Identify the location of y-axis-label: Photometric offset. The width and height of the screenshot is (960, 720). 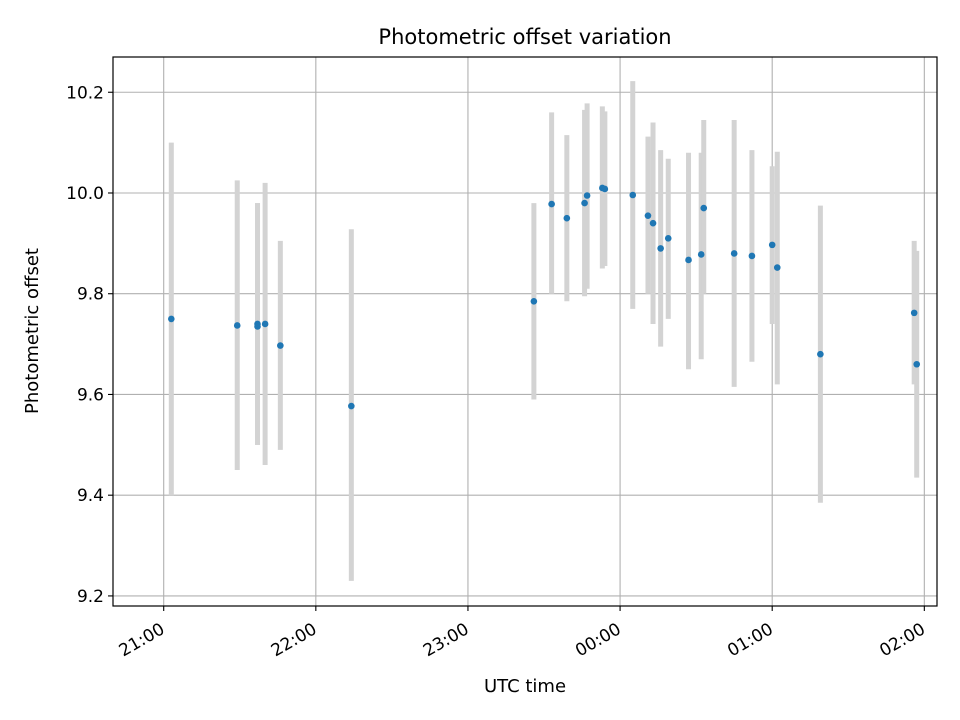
(32, 331).